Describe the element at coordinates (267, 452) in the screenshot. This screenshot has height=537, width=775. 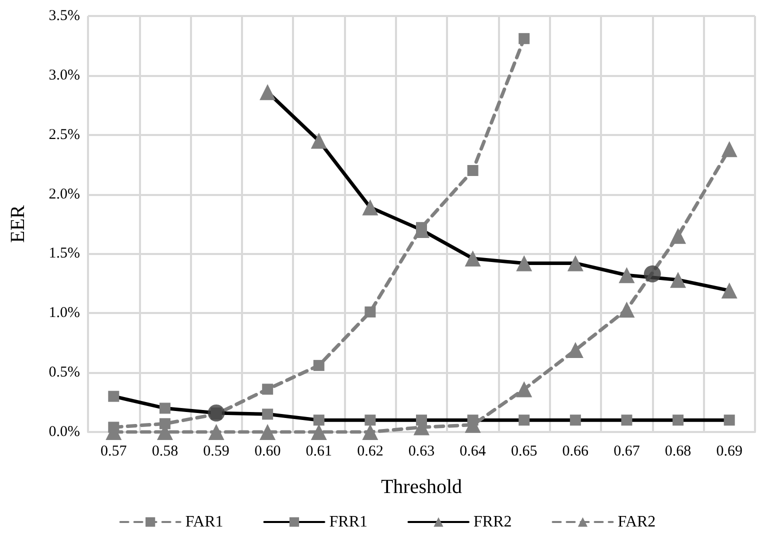
I see `x-tick-label: 0.60` at that location.